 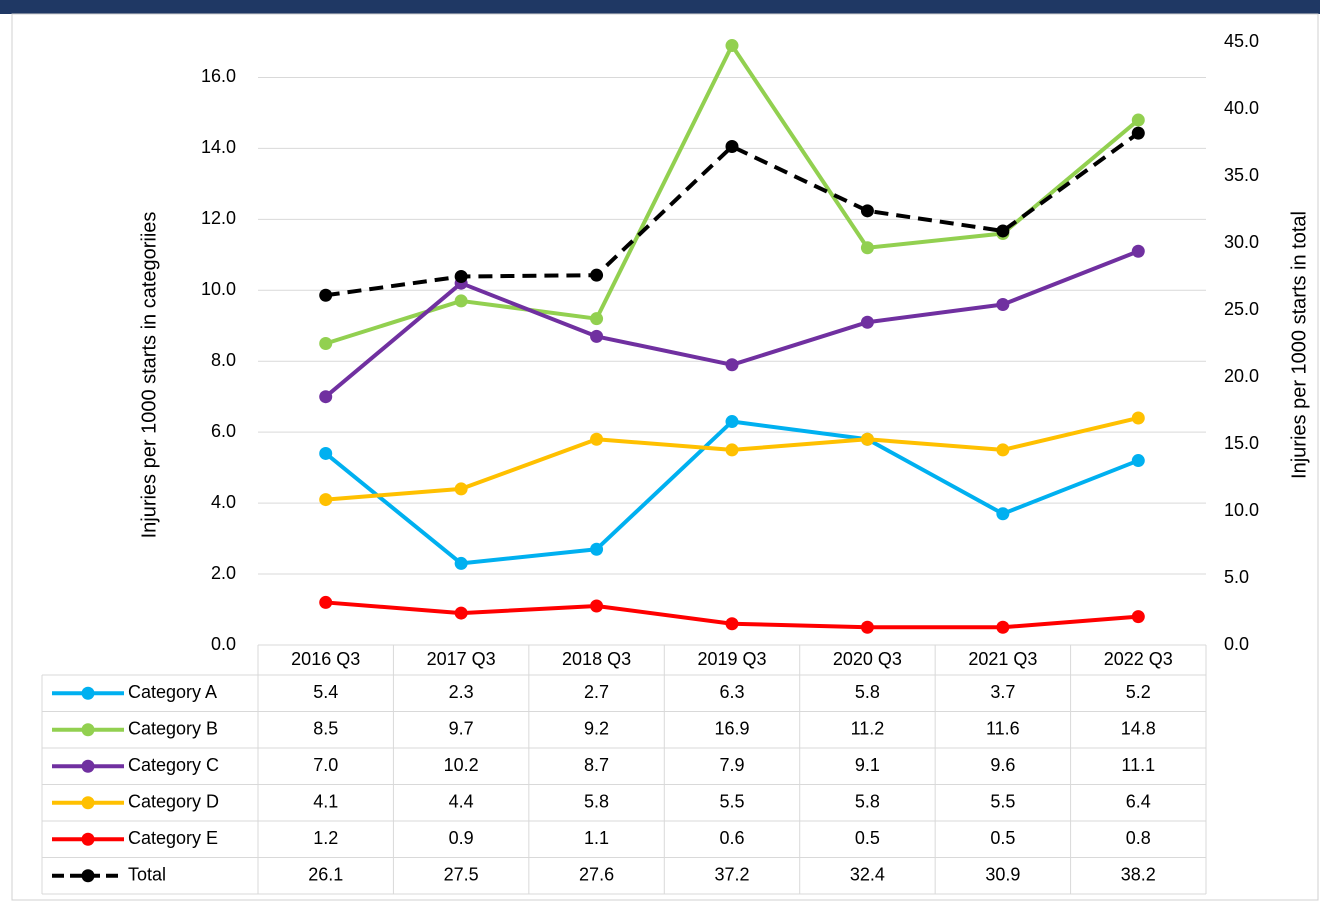 What do you see at coordinates (731, 659) in the screenshot?
I see `x-tick-label: 2019 Q3` at bounding box center [731, 659].